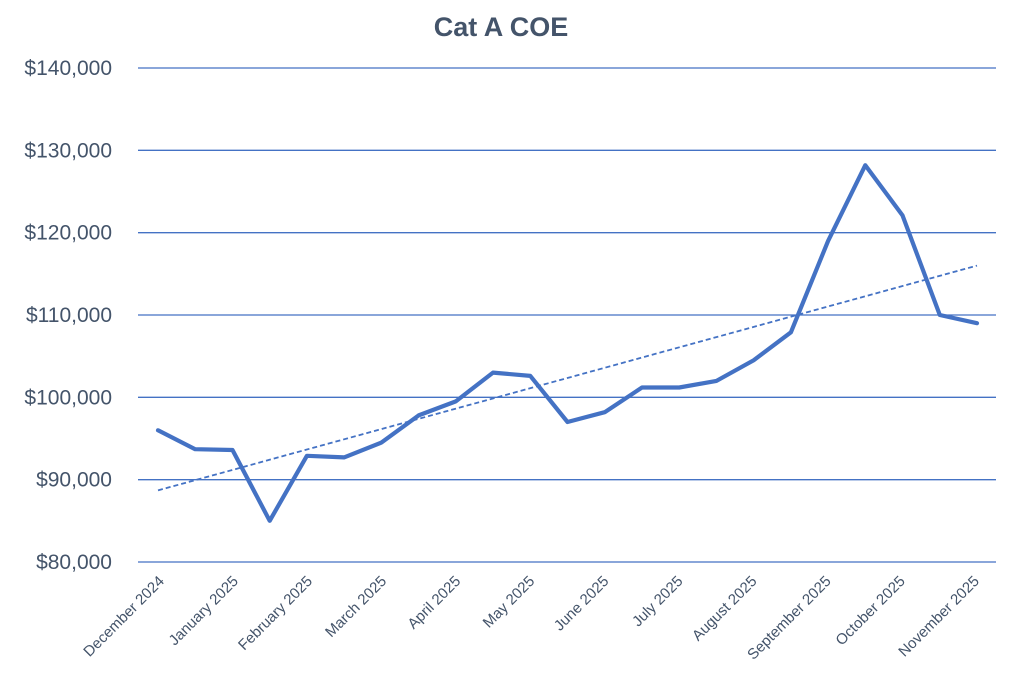 The height and width of the screenshot is (683, 1024). I want to click on x-tick-label: December 2024, so click(123, 616).